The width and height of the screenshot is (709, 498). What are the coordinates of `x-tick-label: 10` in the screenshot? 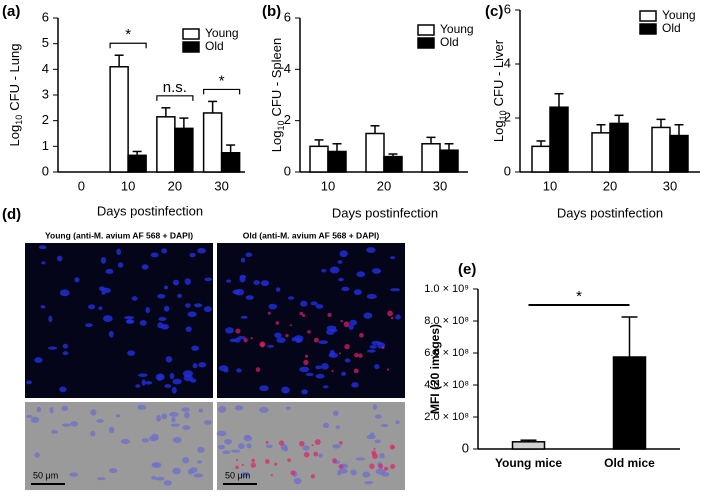 It's located at (550, 185).